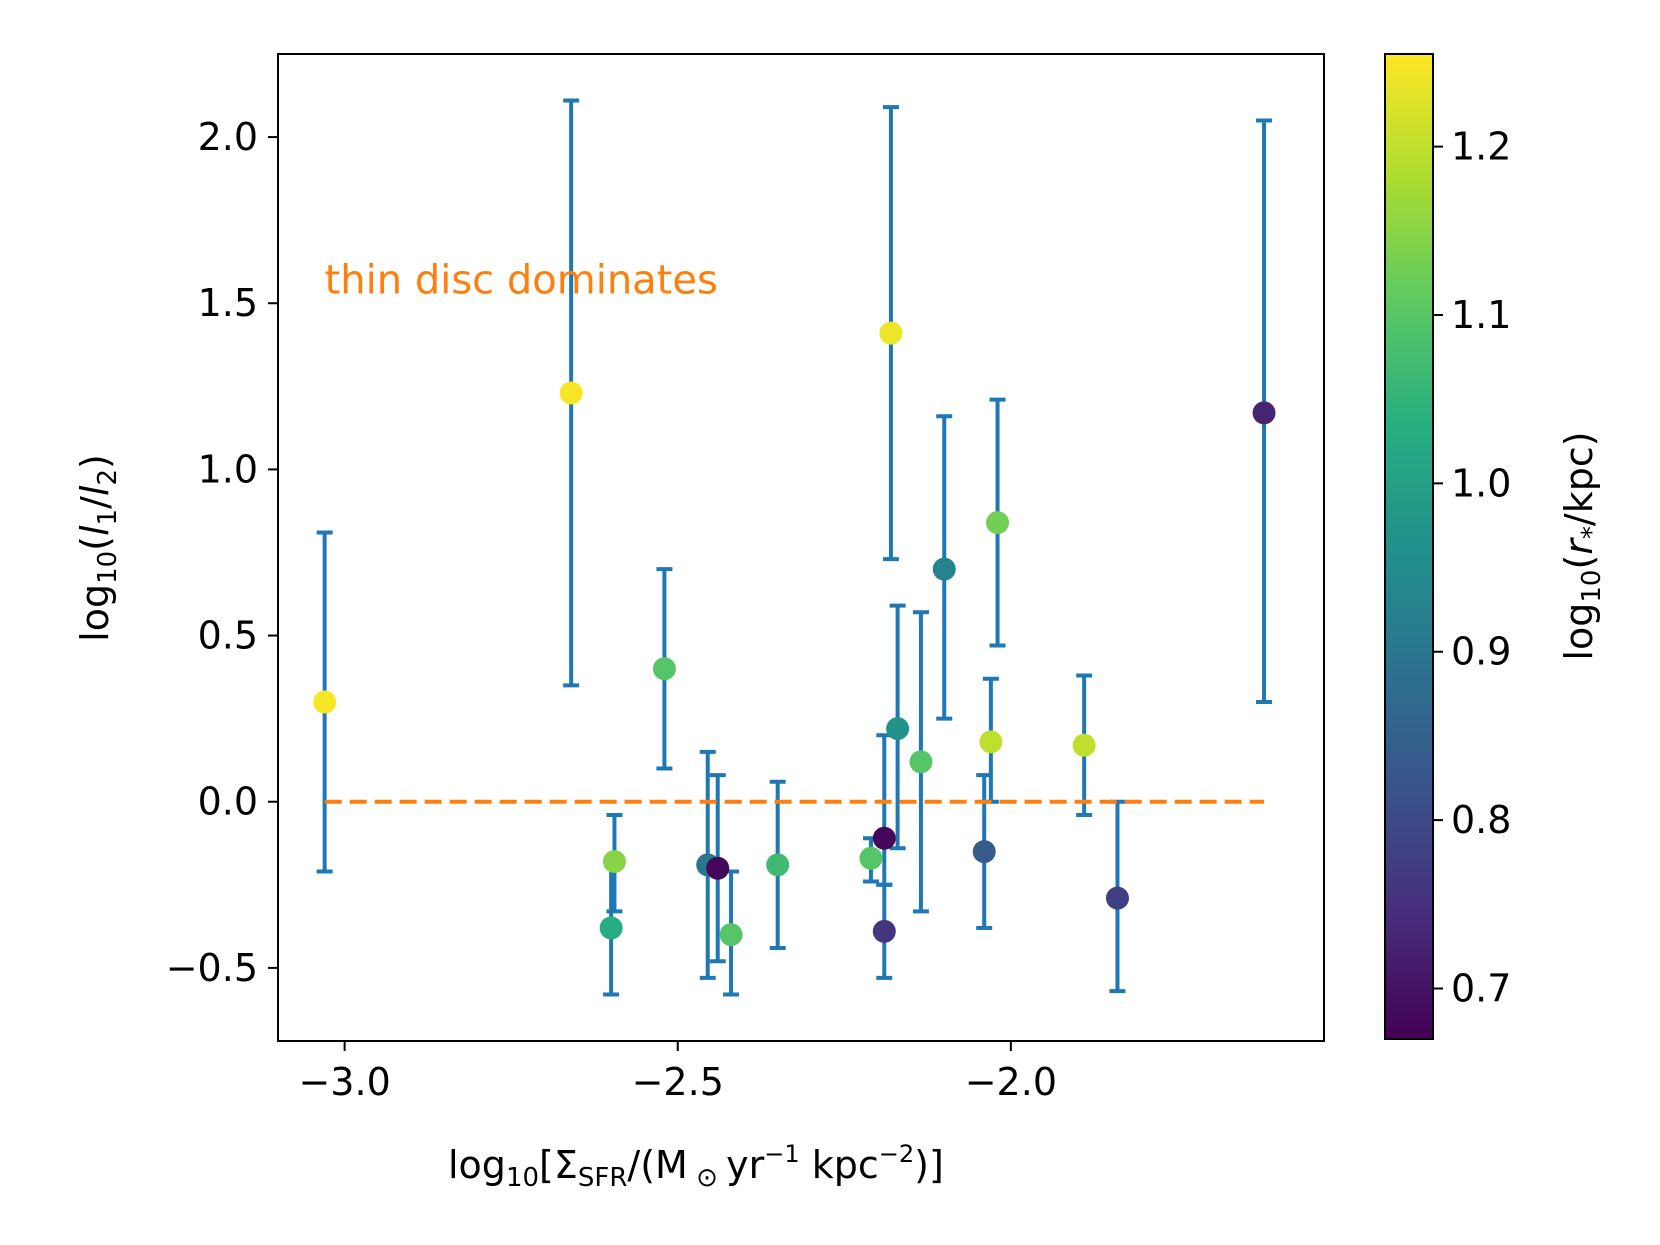 This screenshot has height=1245, width=1660. Describe the element at coordinates (1582, 545) in the screenshot. I see `colorbar-label: log10(r*/kpc)` at that location.